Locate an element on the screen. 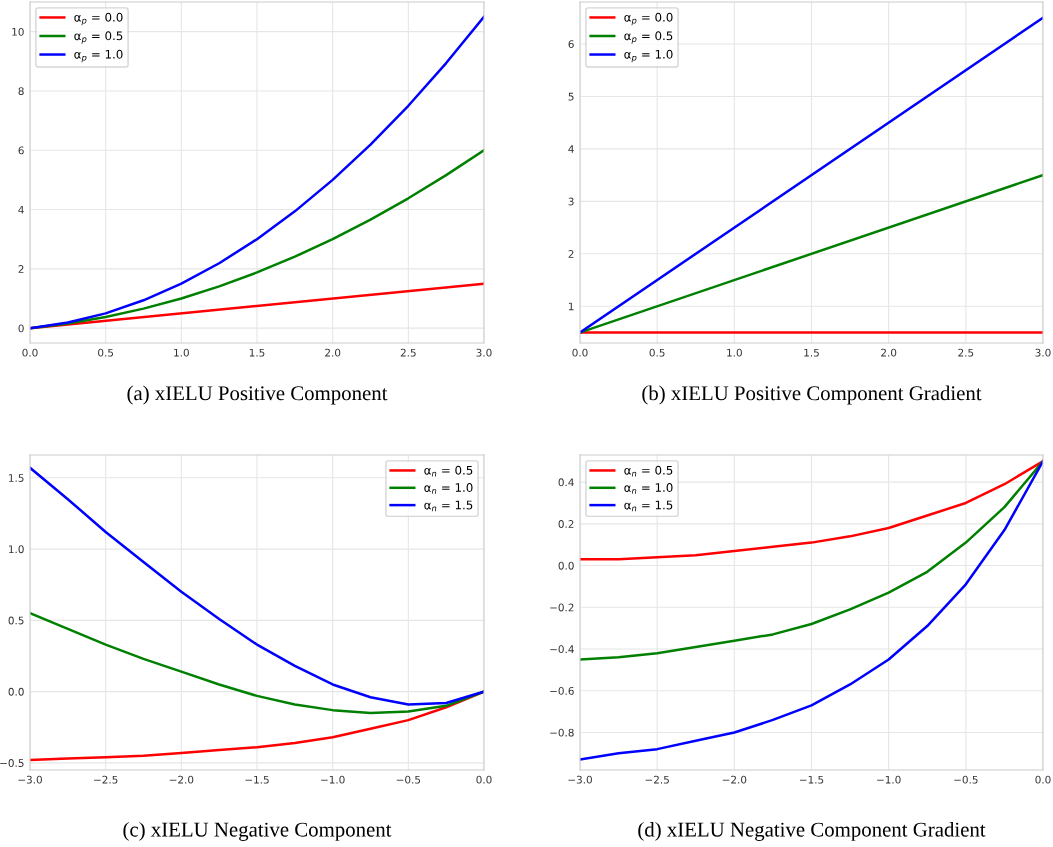 This screenshot has width=1053, height=847. y-tick-label: 1.5 is located at coordinates (16, 478).